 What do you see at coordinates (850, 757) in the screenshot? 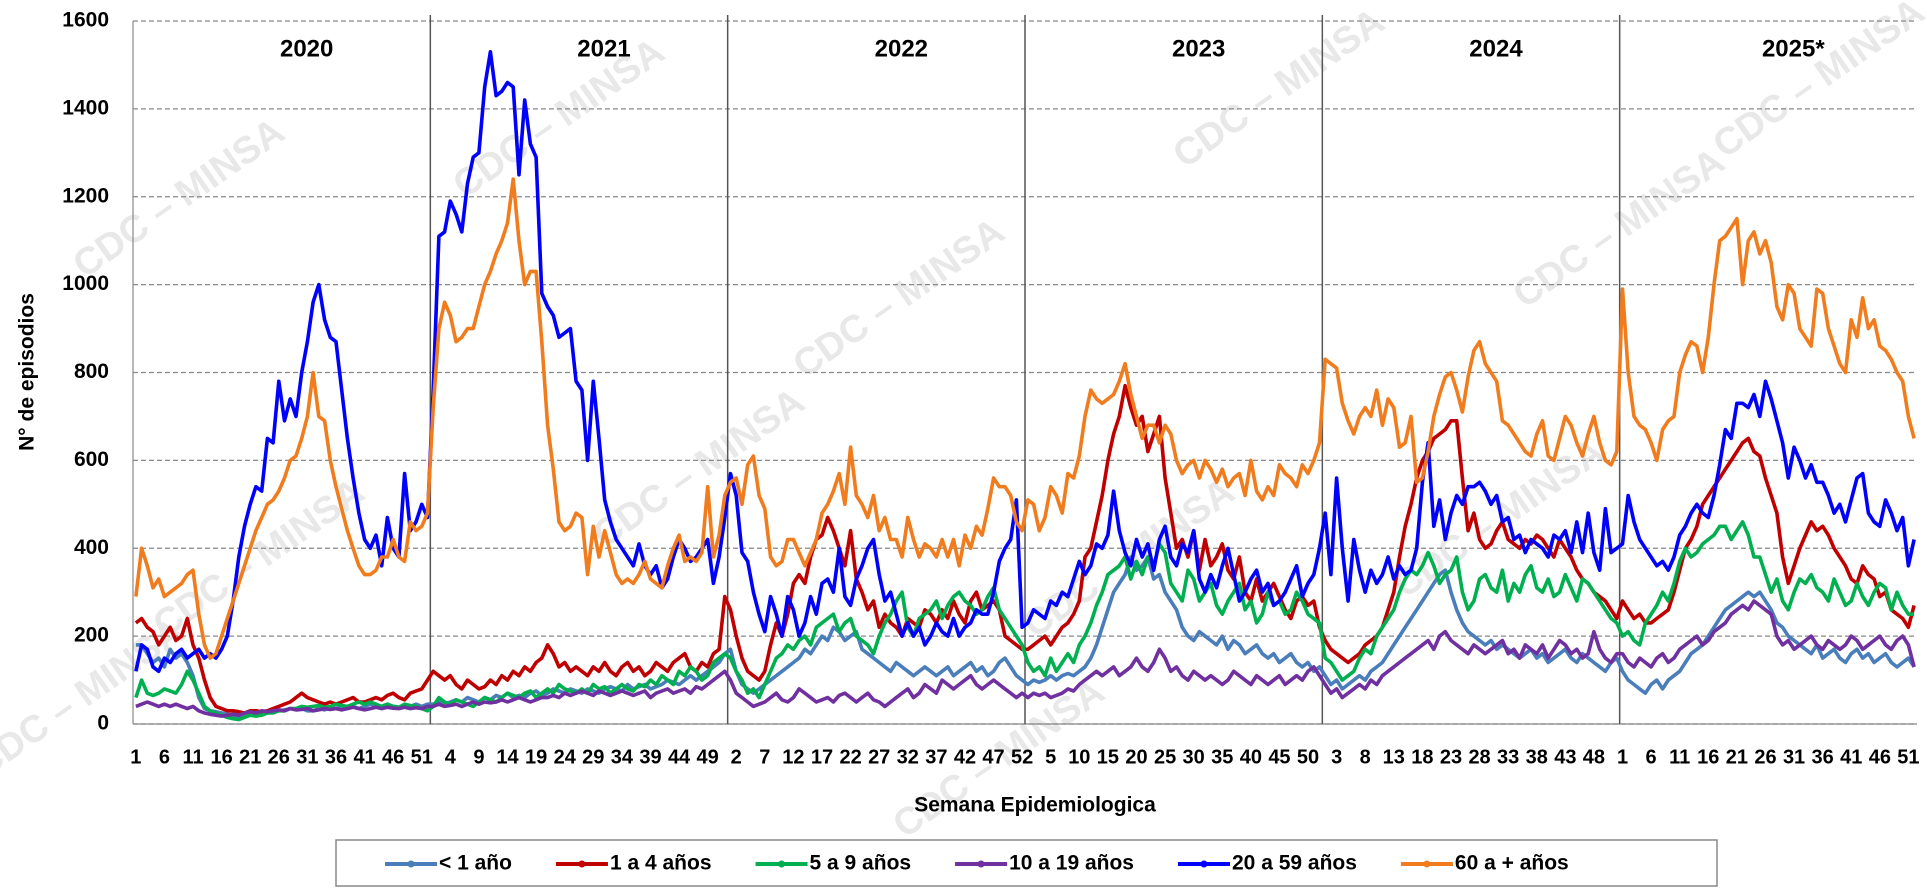
I see `x-tick-label: 22` at bounding box center [850, 757].